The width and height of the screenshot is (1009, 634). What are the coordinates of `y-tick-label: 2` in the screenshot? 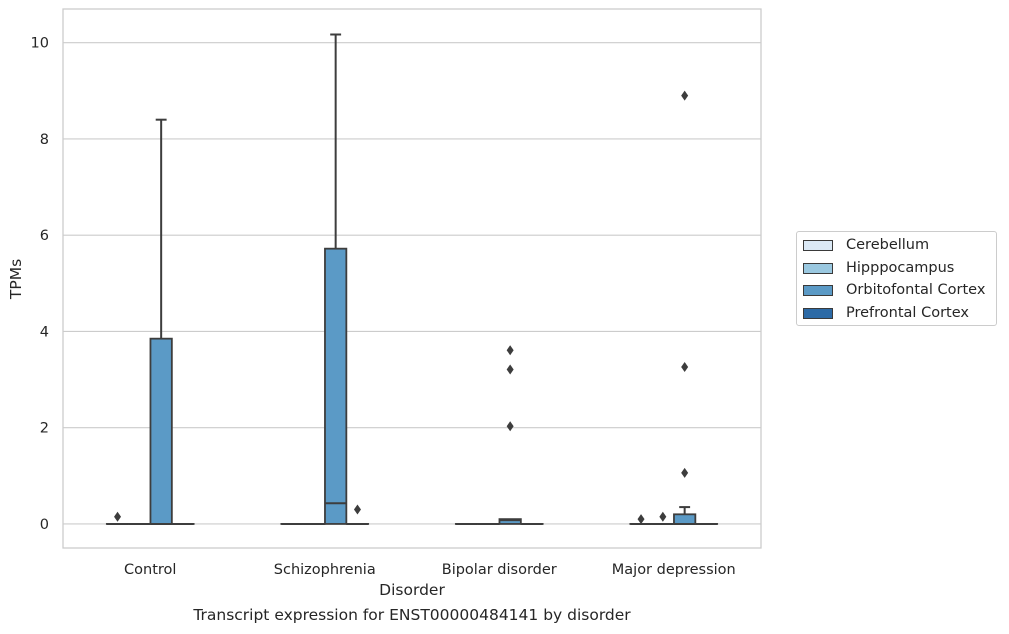 It's located at (44, 429).